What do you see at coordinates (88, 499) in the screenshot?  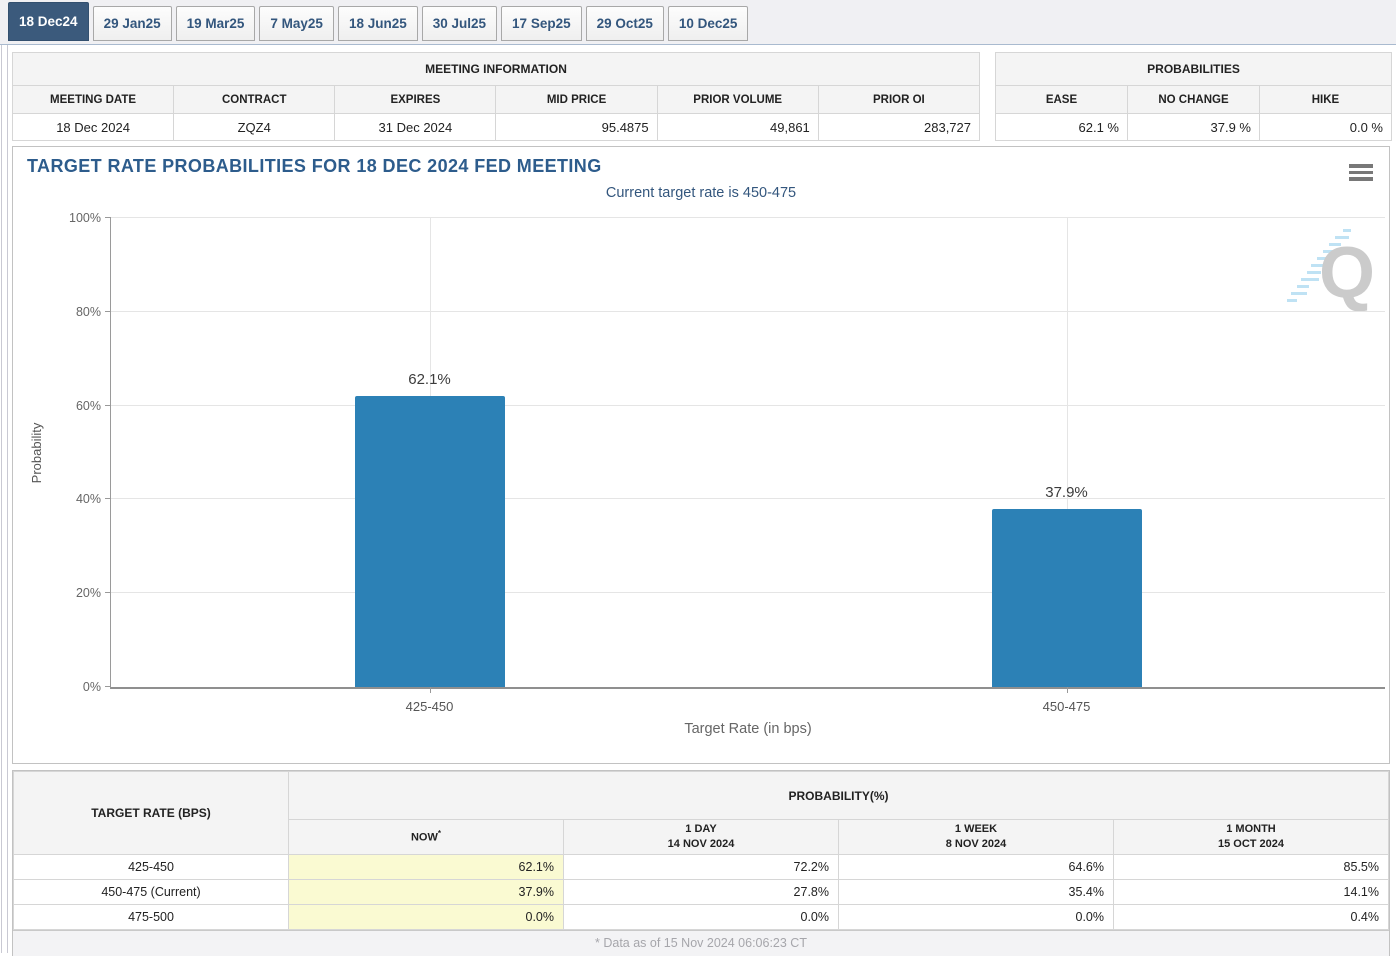 I see `y-tick-label: 40%` at bounding box center [88, 499].